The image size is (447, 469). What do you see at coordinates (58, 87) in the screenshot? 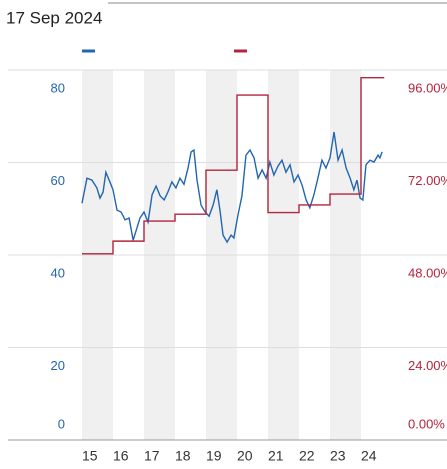
I see `y-tick-label: 80` at bounding box center [58, 87].